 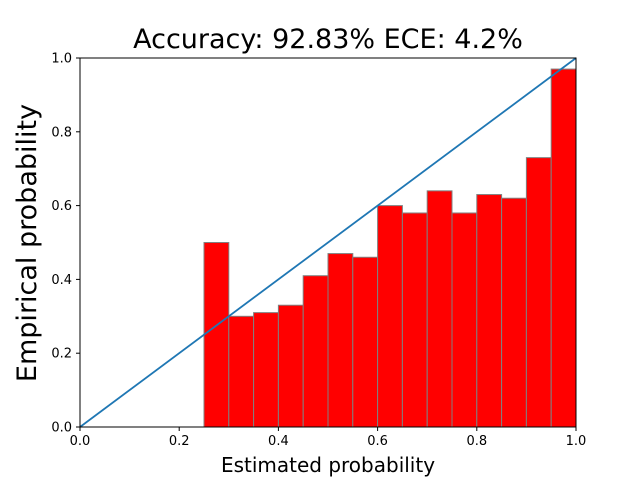 What do you see at coordinates (576, 441) in the screenshot?
I see `x-tick-label: 1.0` at bounding box center [576, 441].